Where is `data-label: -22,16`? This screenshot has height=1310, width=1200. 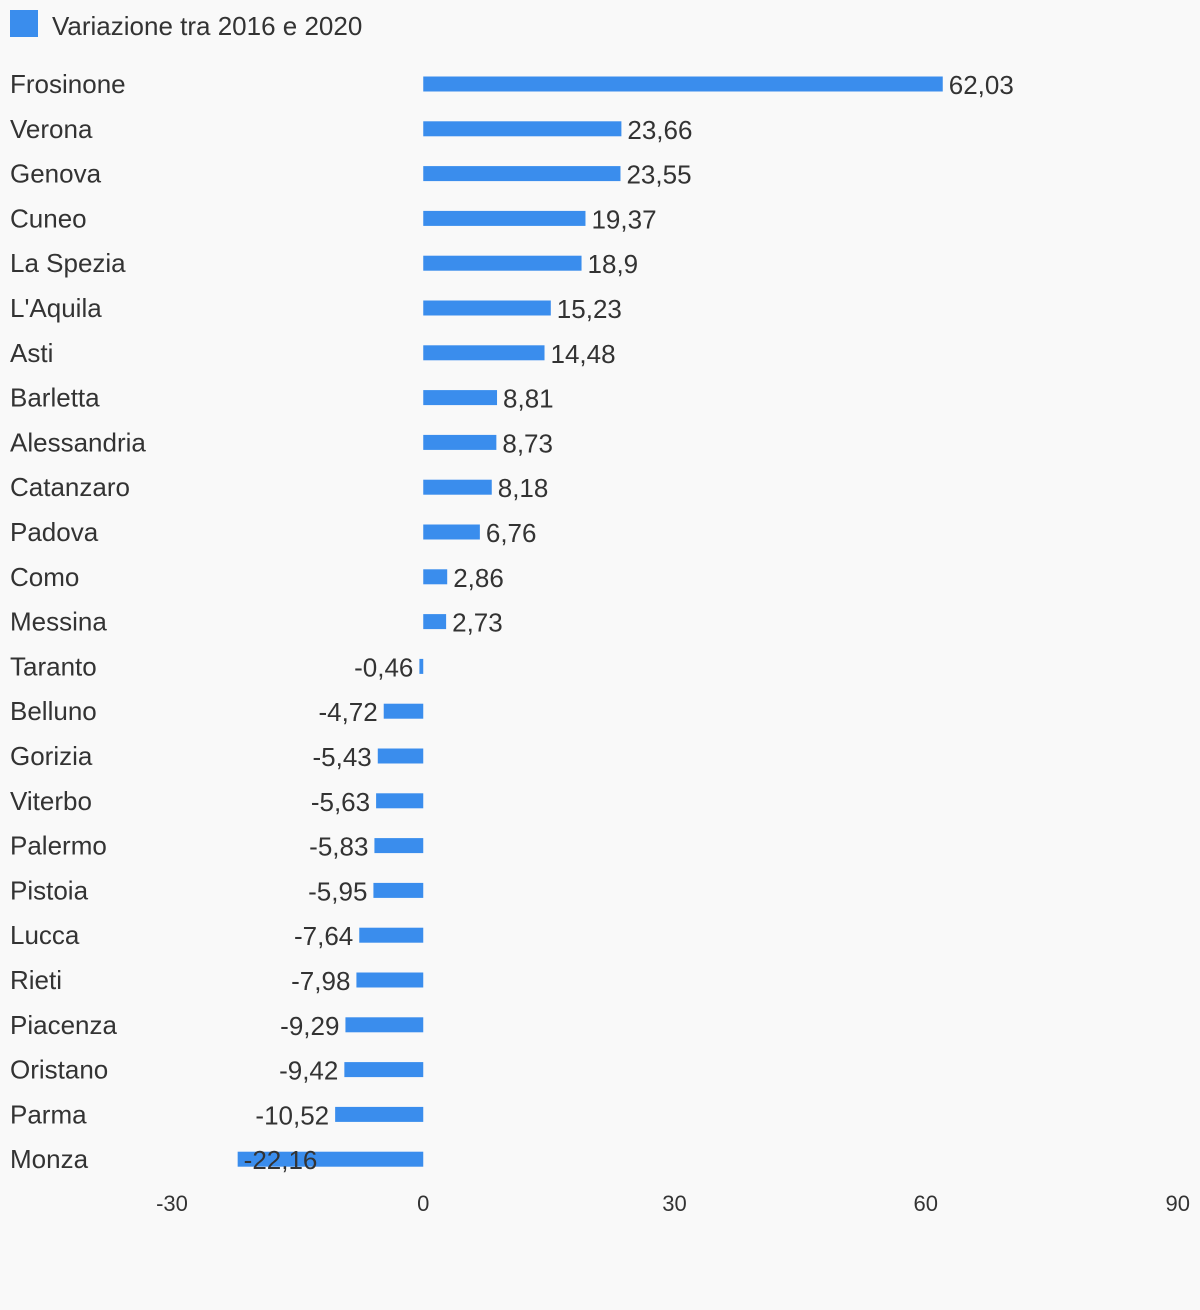 data-label: -22,16 is located at coordinates (281, 1160).